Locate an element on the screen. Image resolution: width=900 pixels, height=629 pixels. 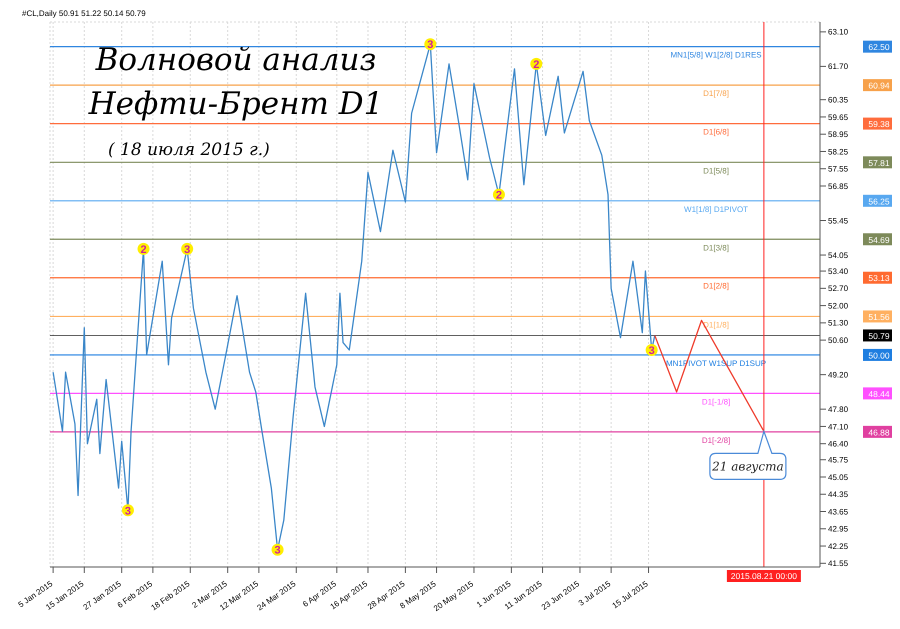
y2-tick-label: 54.69 is located at coordinates (879, 239).